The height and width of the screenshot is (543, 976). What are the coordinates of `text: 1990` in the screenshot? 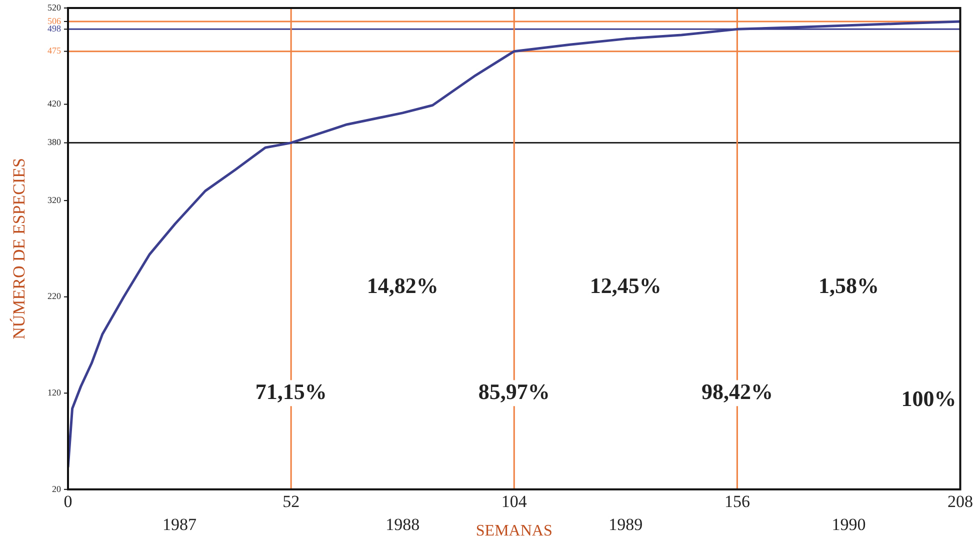 It's located at (849, 524).